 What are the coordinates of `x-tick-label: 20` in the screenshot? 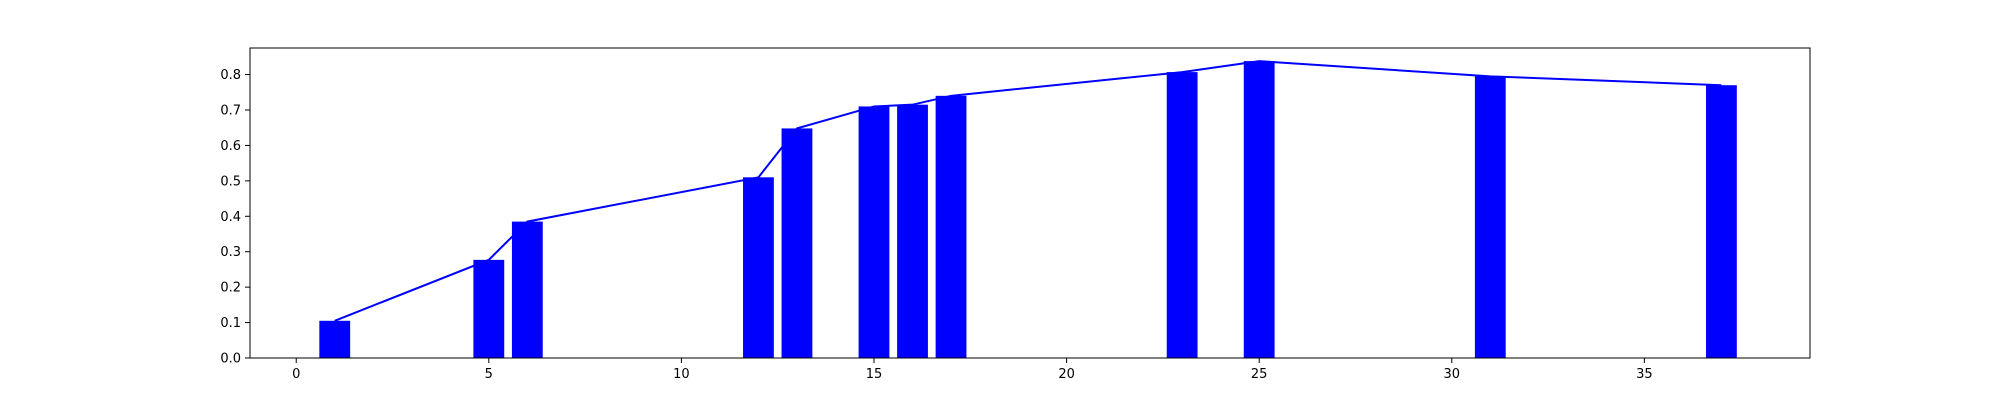 It's located at (1066, 374).